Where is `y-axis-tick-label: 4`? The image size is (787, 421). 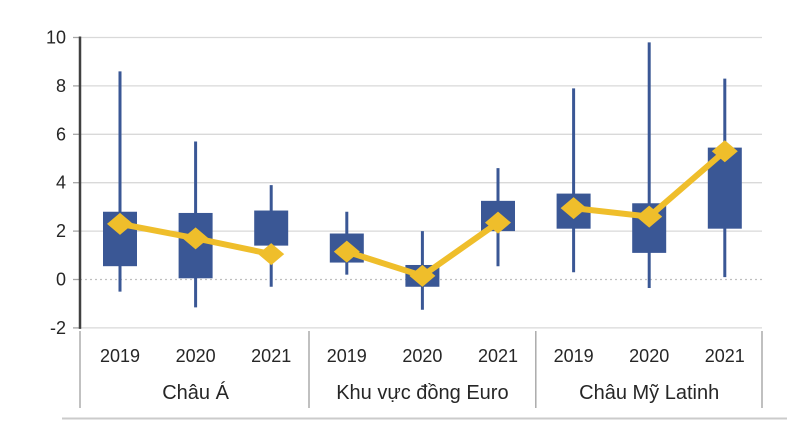
y-axis-tick-label: 4 is located at coordinates (61, 183).